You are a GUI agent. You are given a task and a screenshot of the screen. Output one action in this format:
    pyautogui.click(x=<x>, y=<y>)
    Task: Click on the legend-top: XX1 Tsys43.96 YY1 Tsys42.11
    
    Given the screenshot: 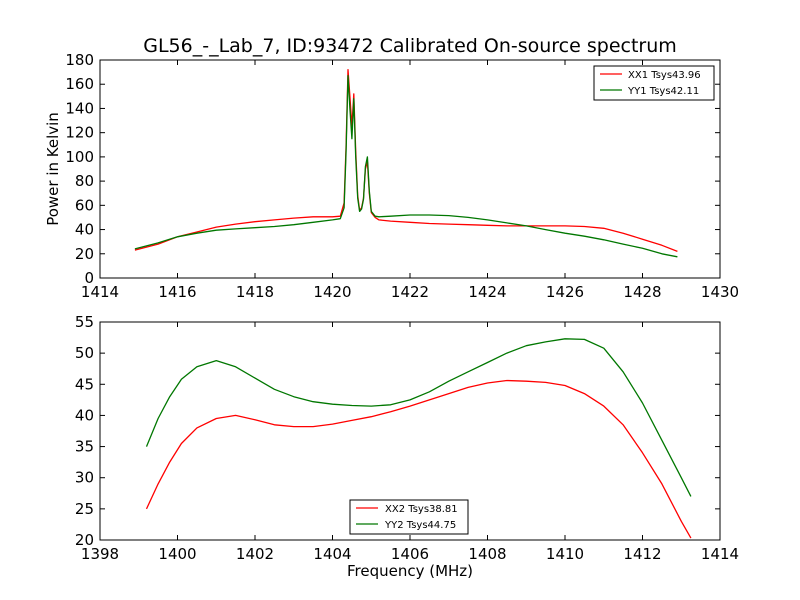 What is the action you would take?
    pyautogui.click(x=654, y=83)
    